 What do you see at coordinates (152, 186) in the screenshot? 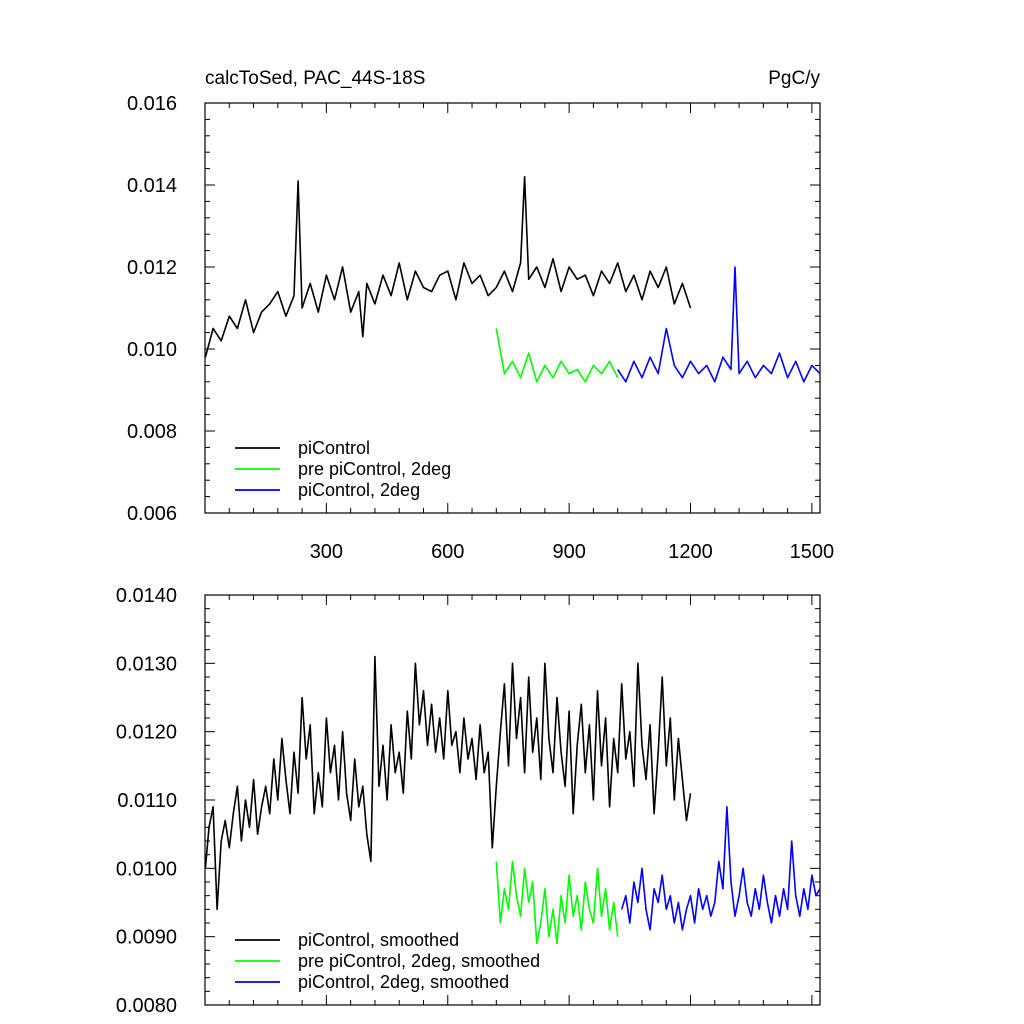
I see `y-tick-label: 0.014` at bounding box center [152, 186].